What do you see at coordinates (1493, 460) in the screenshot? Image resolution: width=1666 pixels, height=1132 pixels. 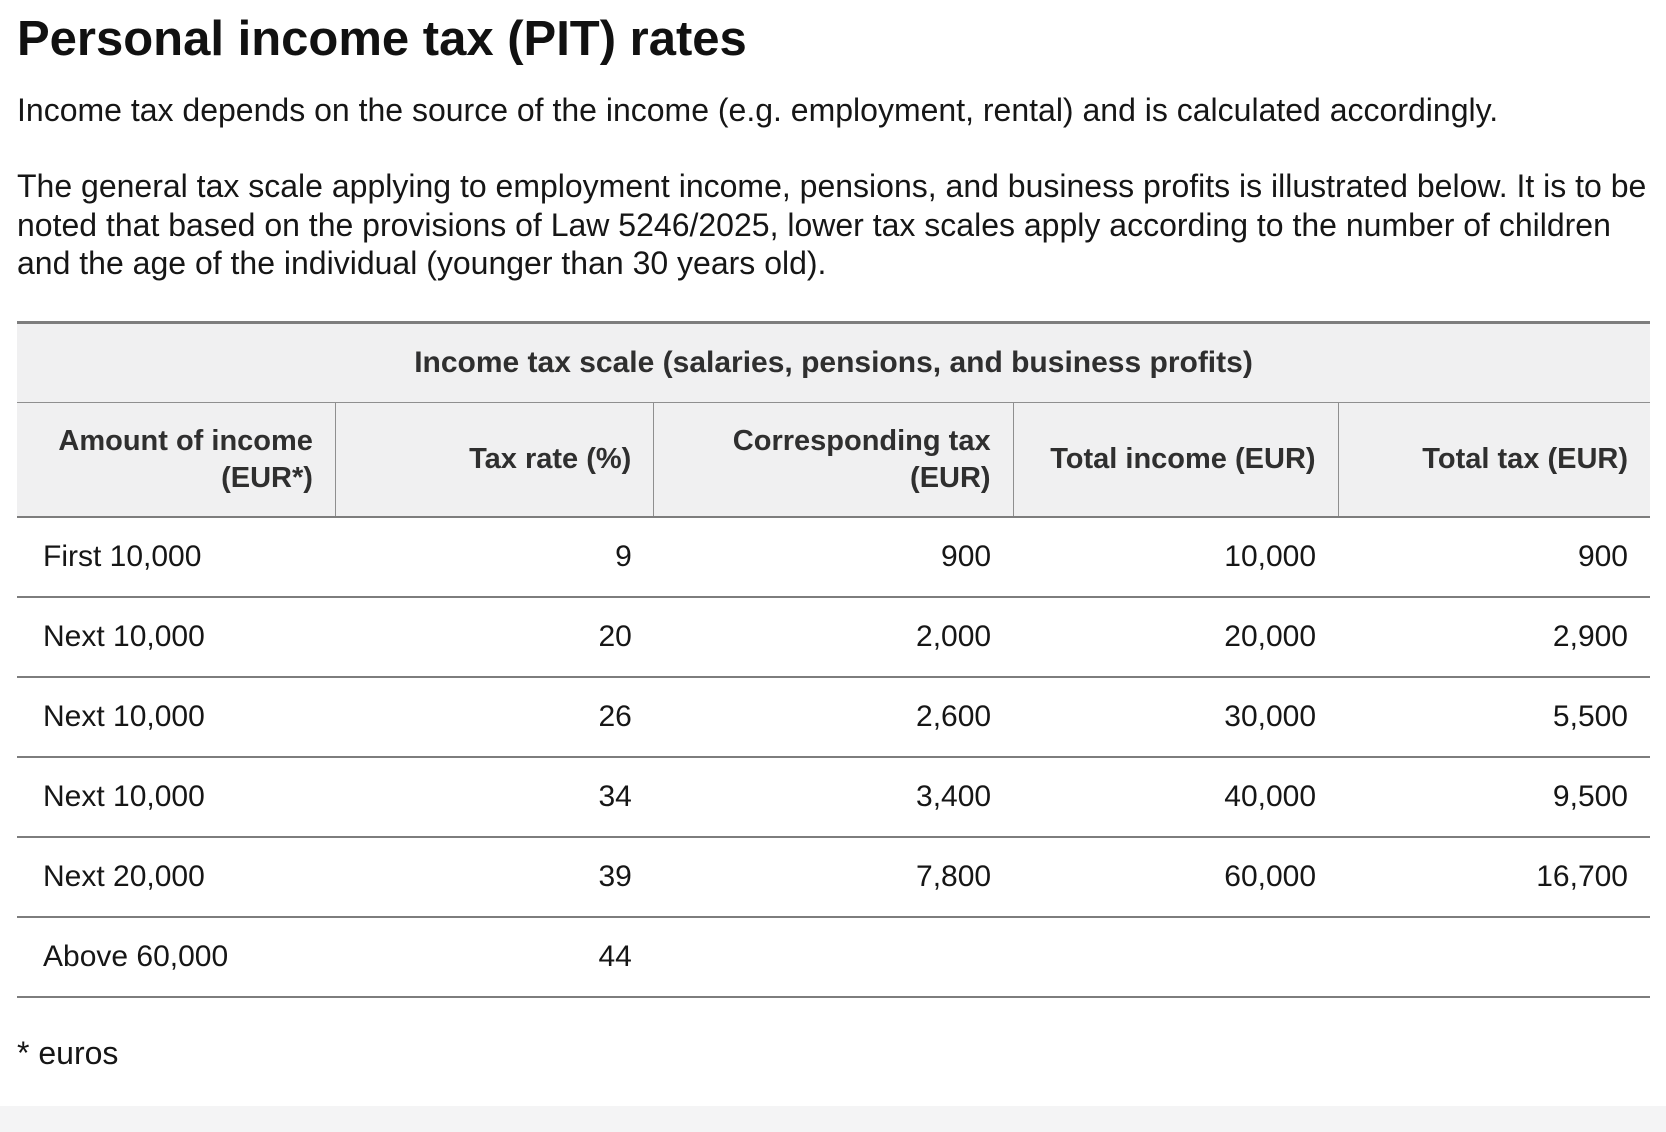 I see `column-header: Total tax (EUR)` at bounding box center [1493, 460].